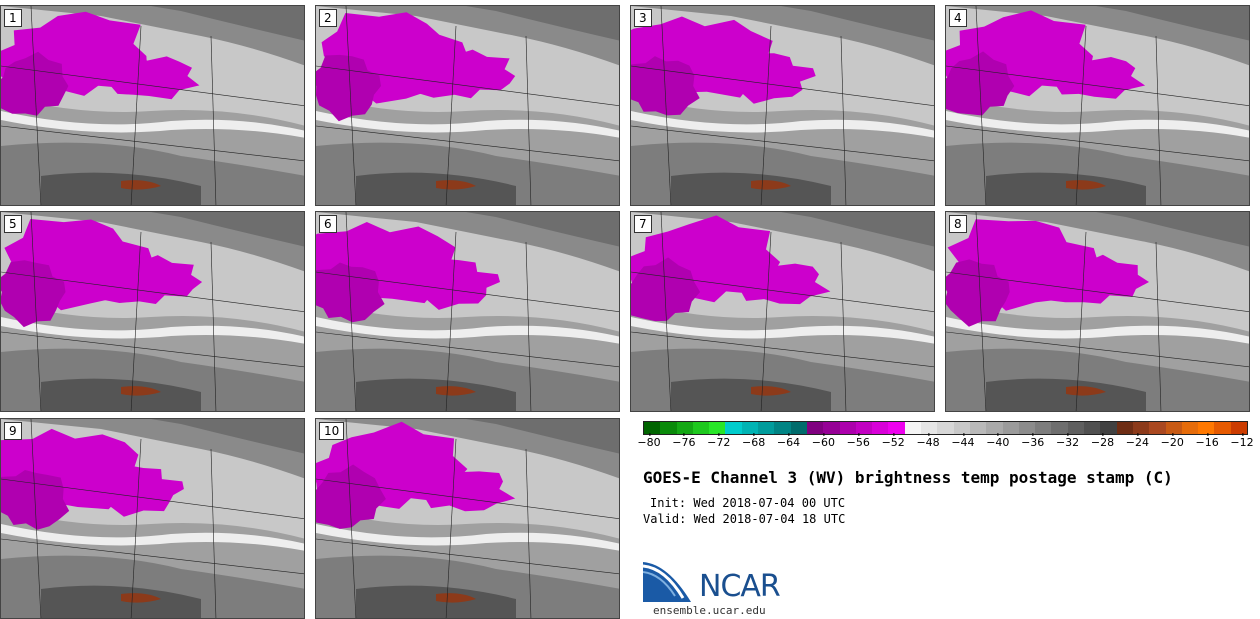  I want to click on panel-number: 6, so click(328, 224).